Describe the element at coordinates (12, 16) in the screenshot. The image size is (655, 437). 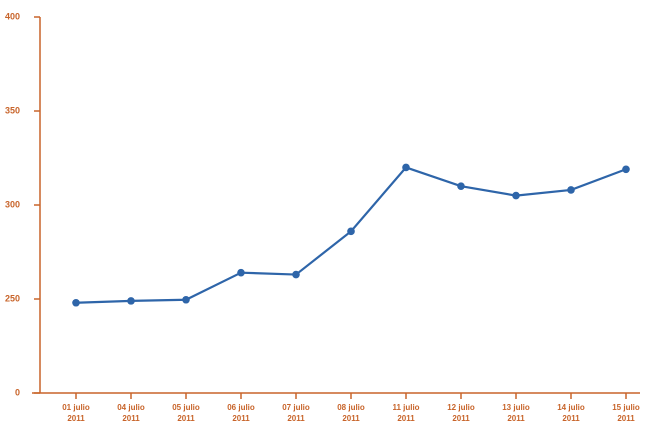
I see `y-tick-label: 400` at that location.